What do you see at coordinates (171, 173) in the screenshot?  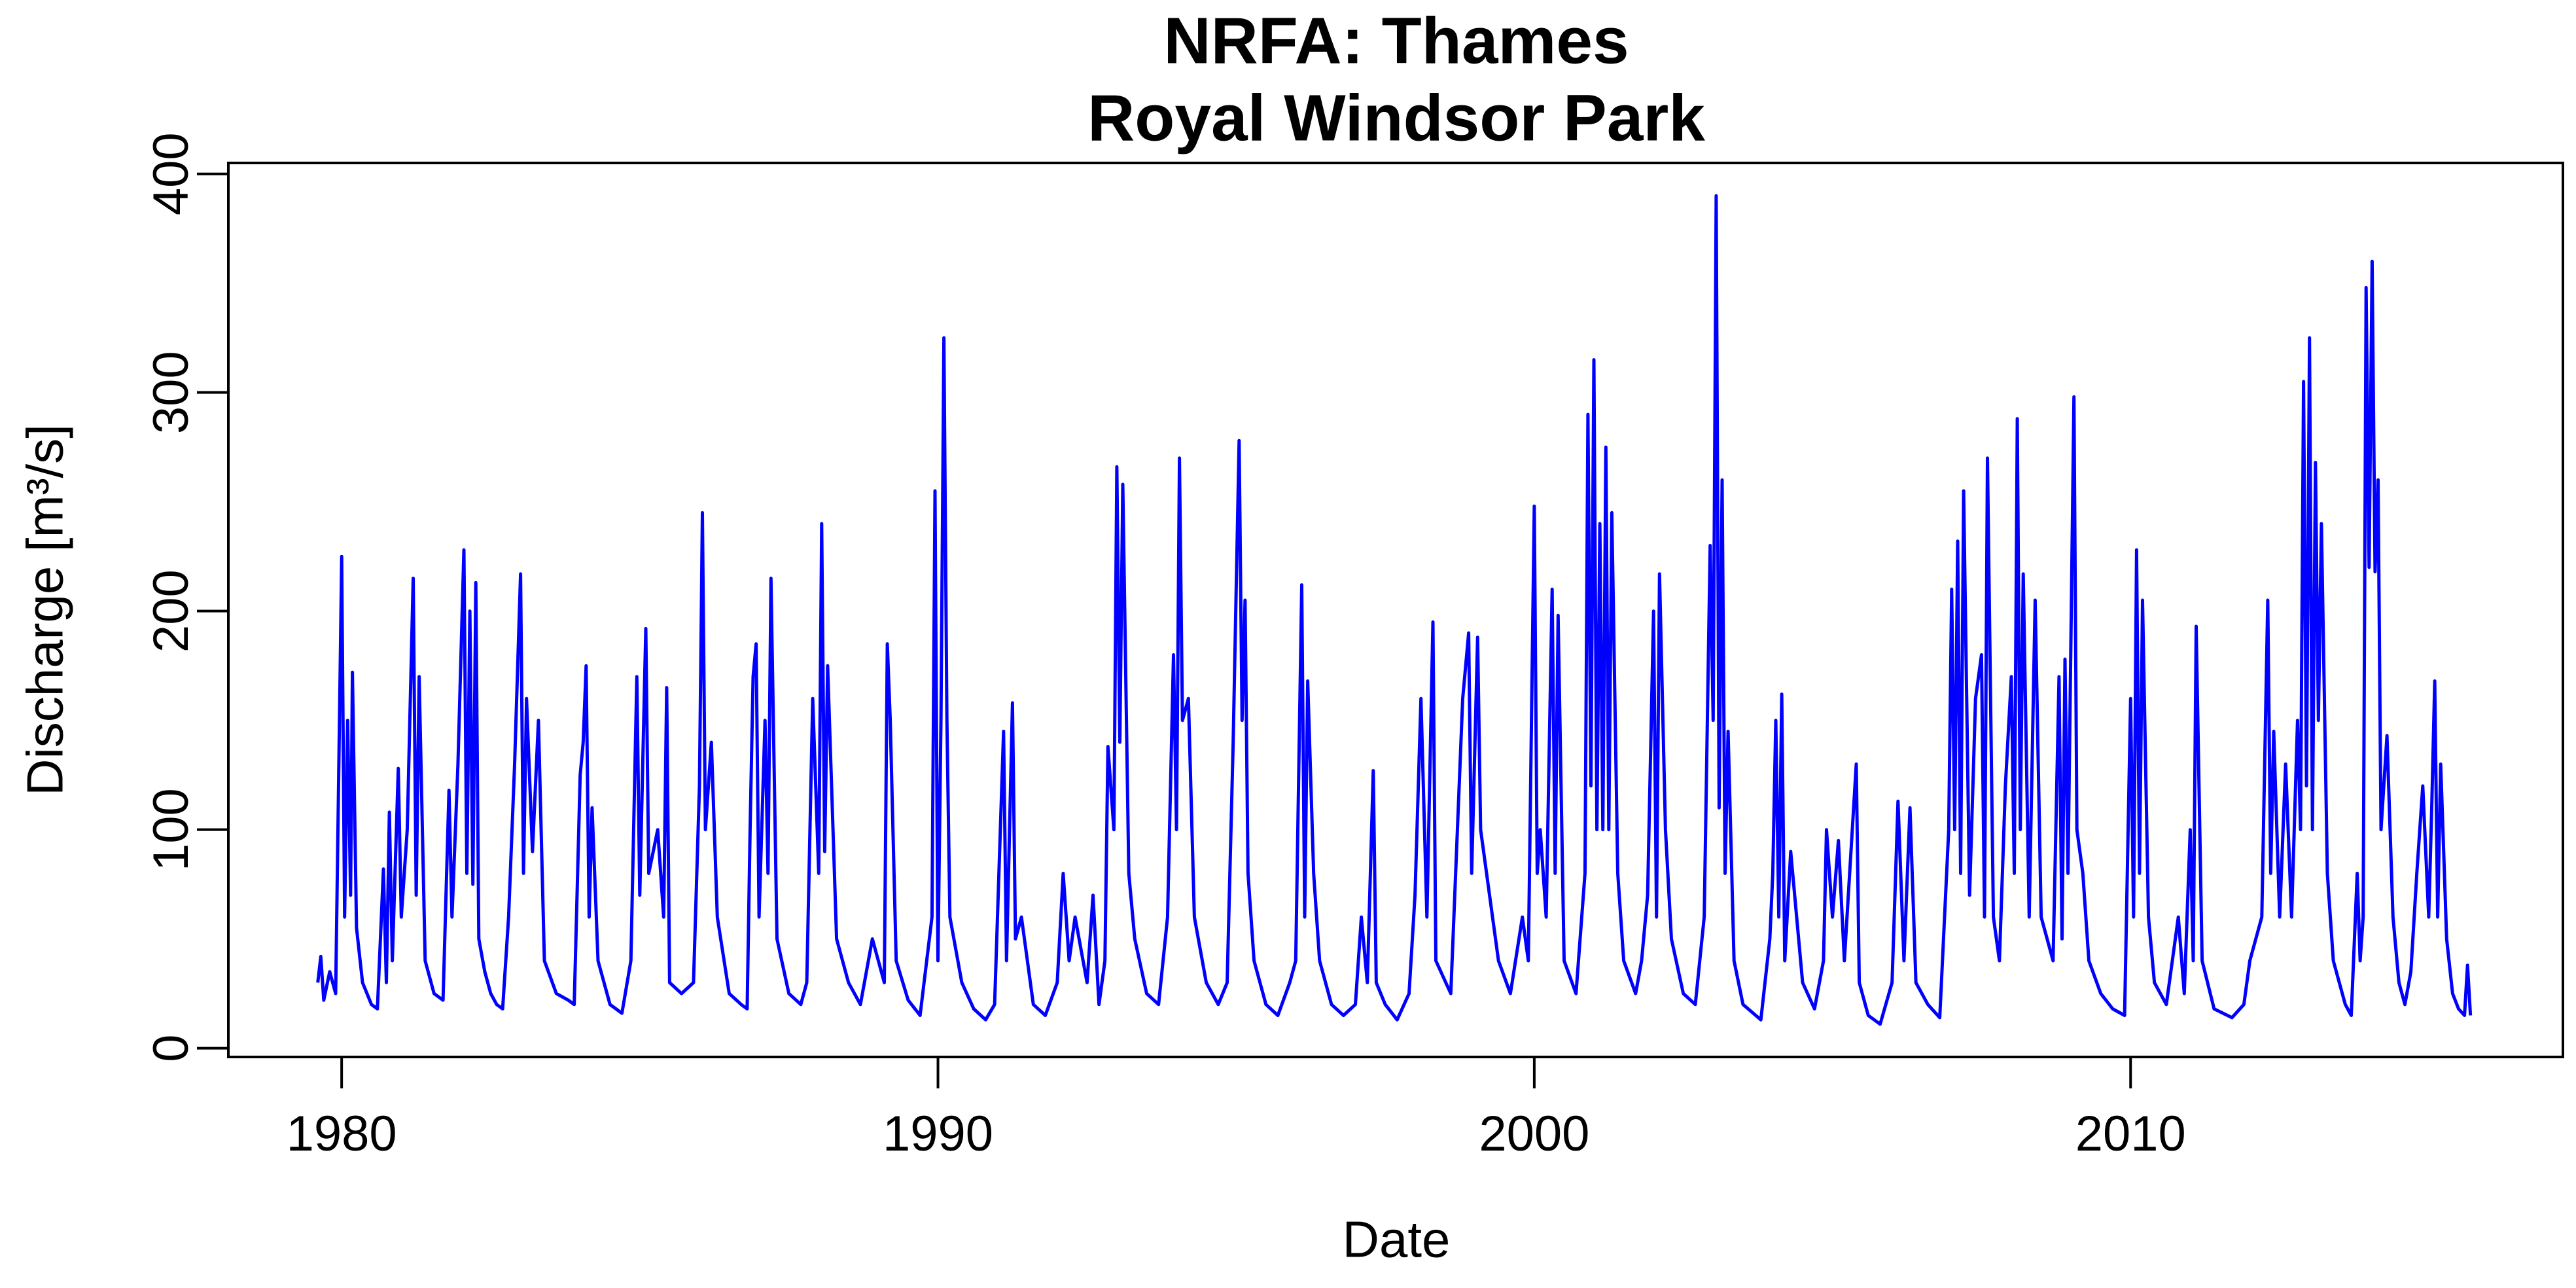 I see `y-tick-label: 400` at bounding box center [171, 173].